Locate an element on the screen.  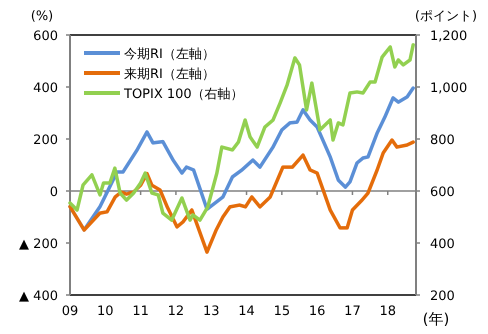
y-tick-label: 600 is located at coordinates (45, 36).